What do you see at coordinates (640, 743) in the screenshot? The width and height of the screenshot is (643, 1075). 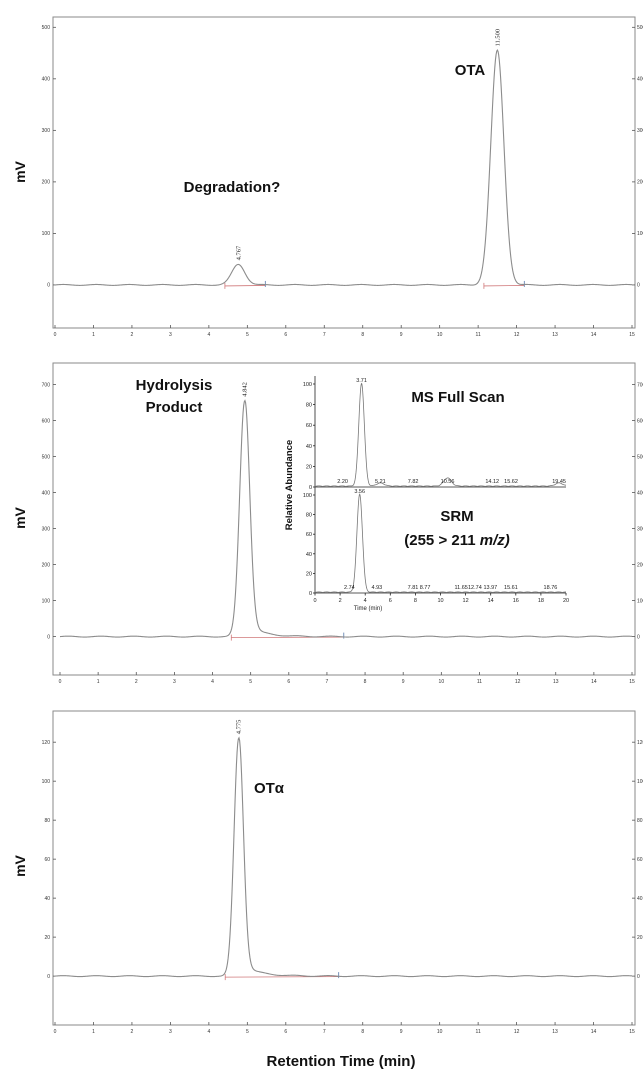 I see `y-tick-label-right: 120` at bounding box center [640, 743].